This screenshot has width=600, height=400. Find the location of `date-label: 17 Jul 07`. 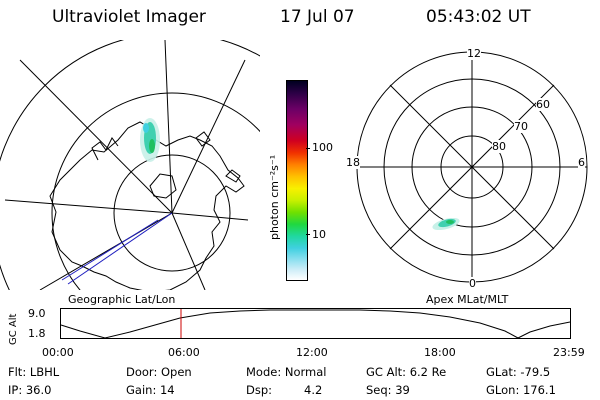

date-label: 17 Jul 07 is located at coordinates (317, 17).